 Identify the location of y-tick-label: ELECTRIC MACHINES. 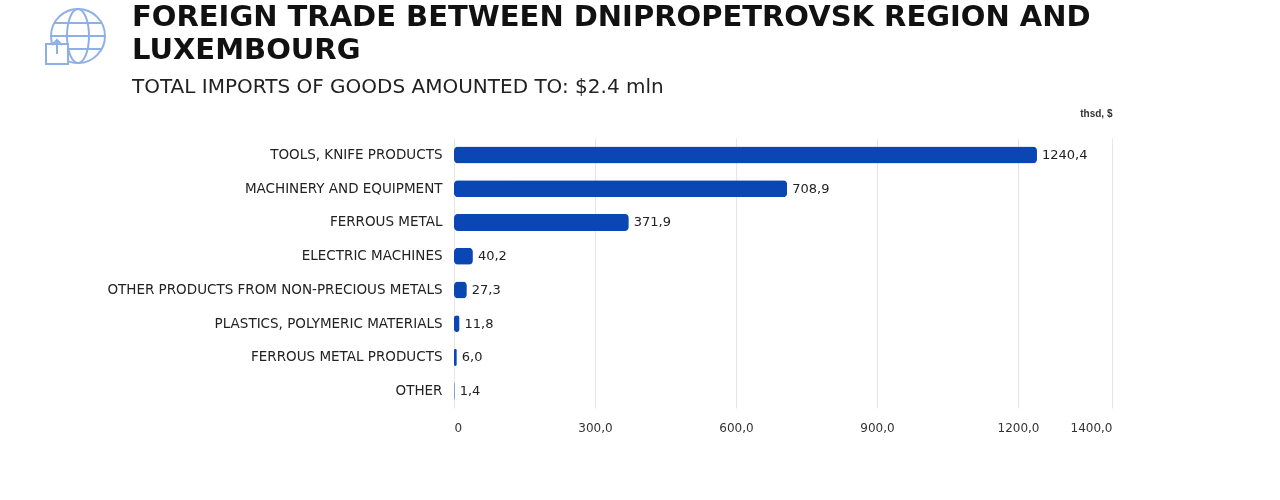
(372, 255).